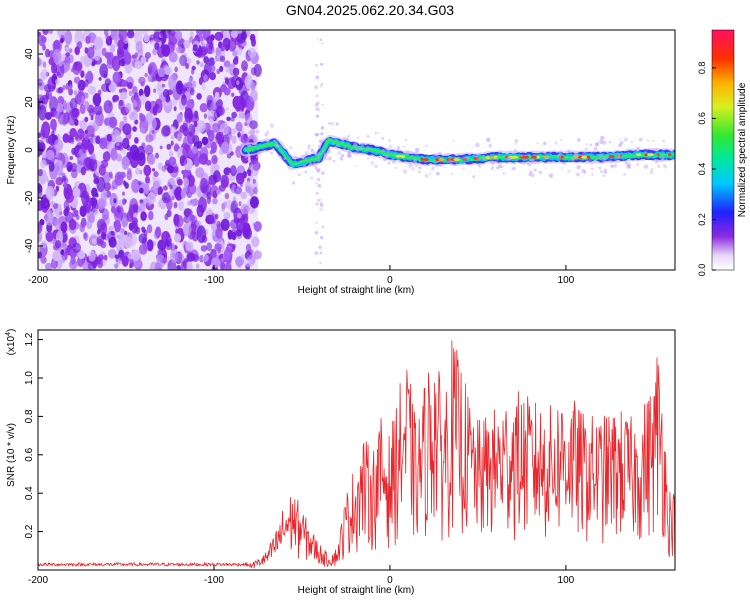 The image size is (750, 600). I want to click on signal-track-layer, so click(459, 151).